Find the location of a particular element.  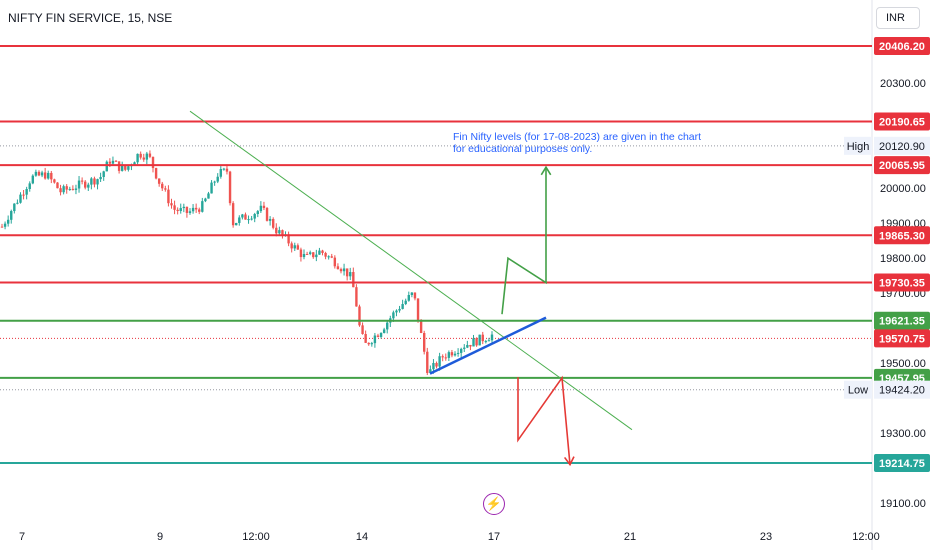

level-price-label: 20065.95 is located at coordinates (902, 166).